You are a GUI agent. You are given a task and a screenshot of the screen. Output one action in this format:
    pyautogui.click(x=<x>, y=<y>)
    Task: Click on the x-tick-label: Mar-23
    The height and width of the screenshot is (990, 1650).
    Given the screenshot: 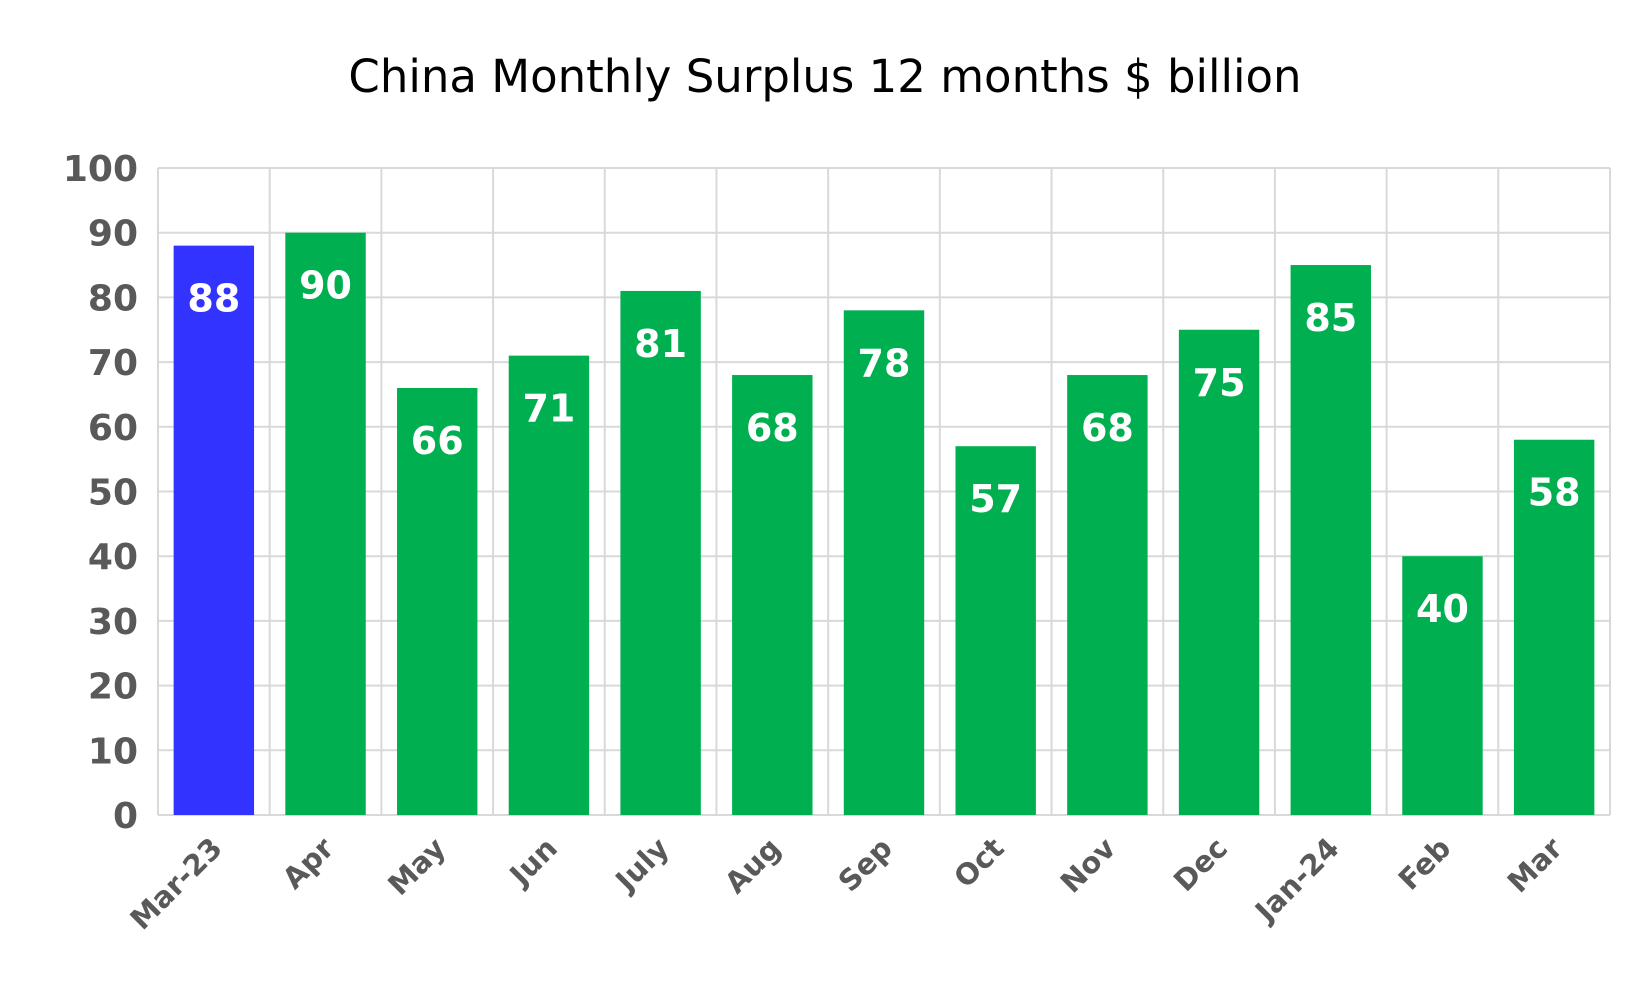 What is the action you would take?
    pyautogui.click(x=175, y=883)
    